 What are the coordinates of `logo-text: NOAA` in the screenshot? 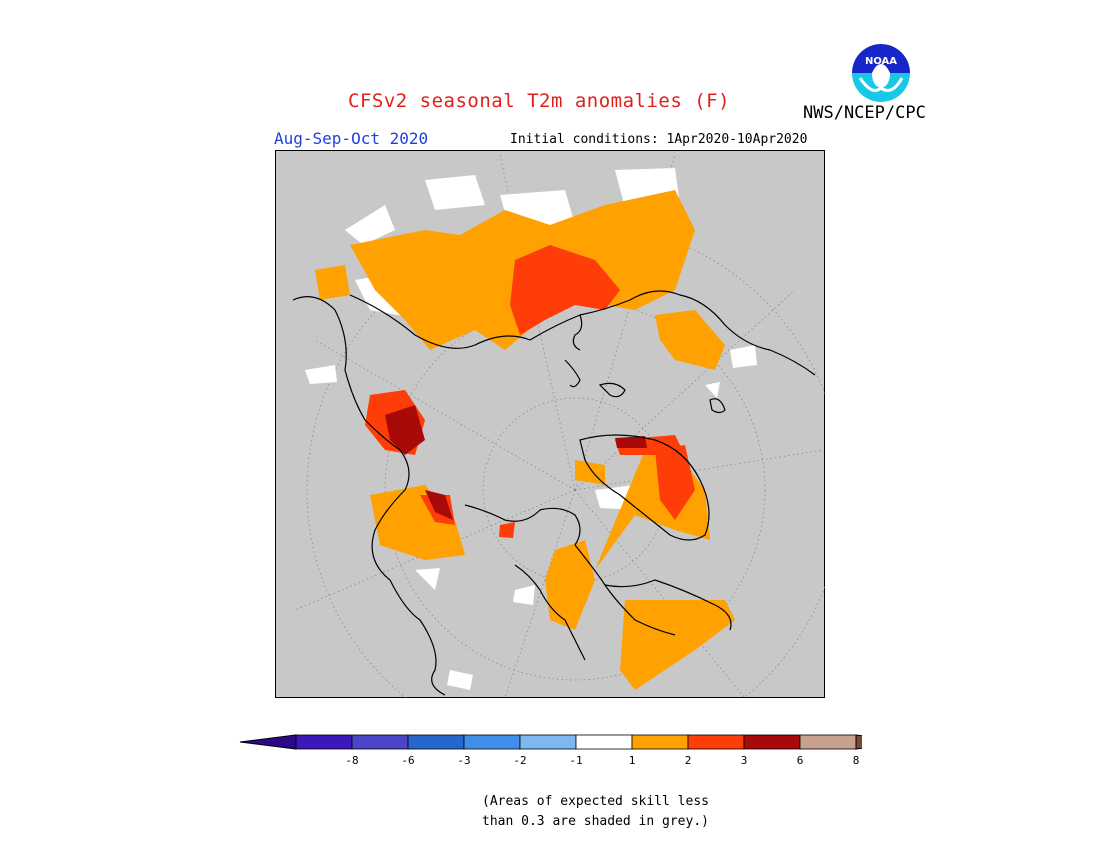 It's located at (881, 61).